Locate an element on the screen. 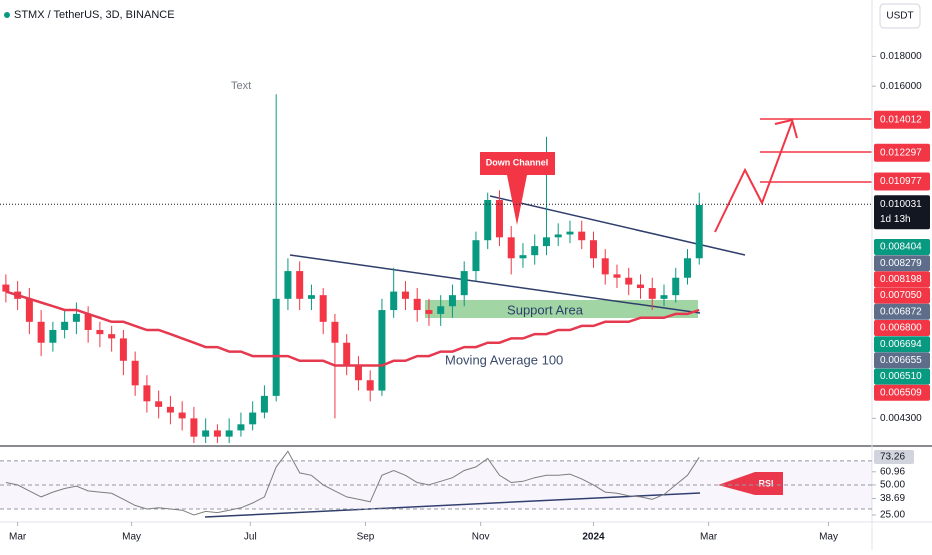 The image size is (932, 555). price-label: 0.008279 is located at coordinates (901, 263).